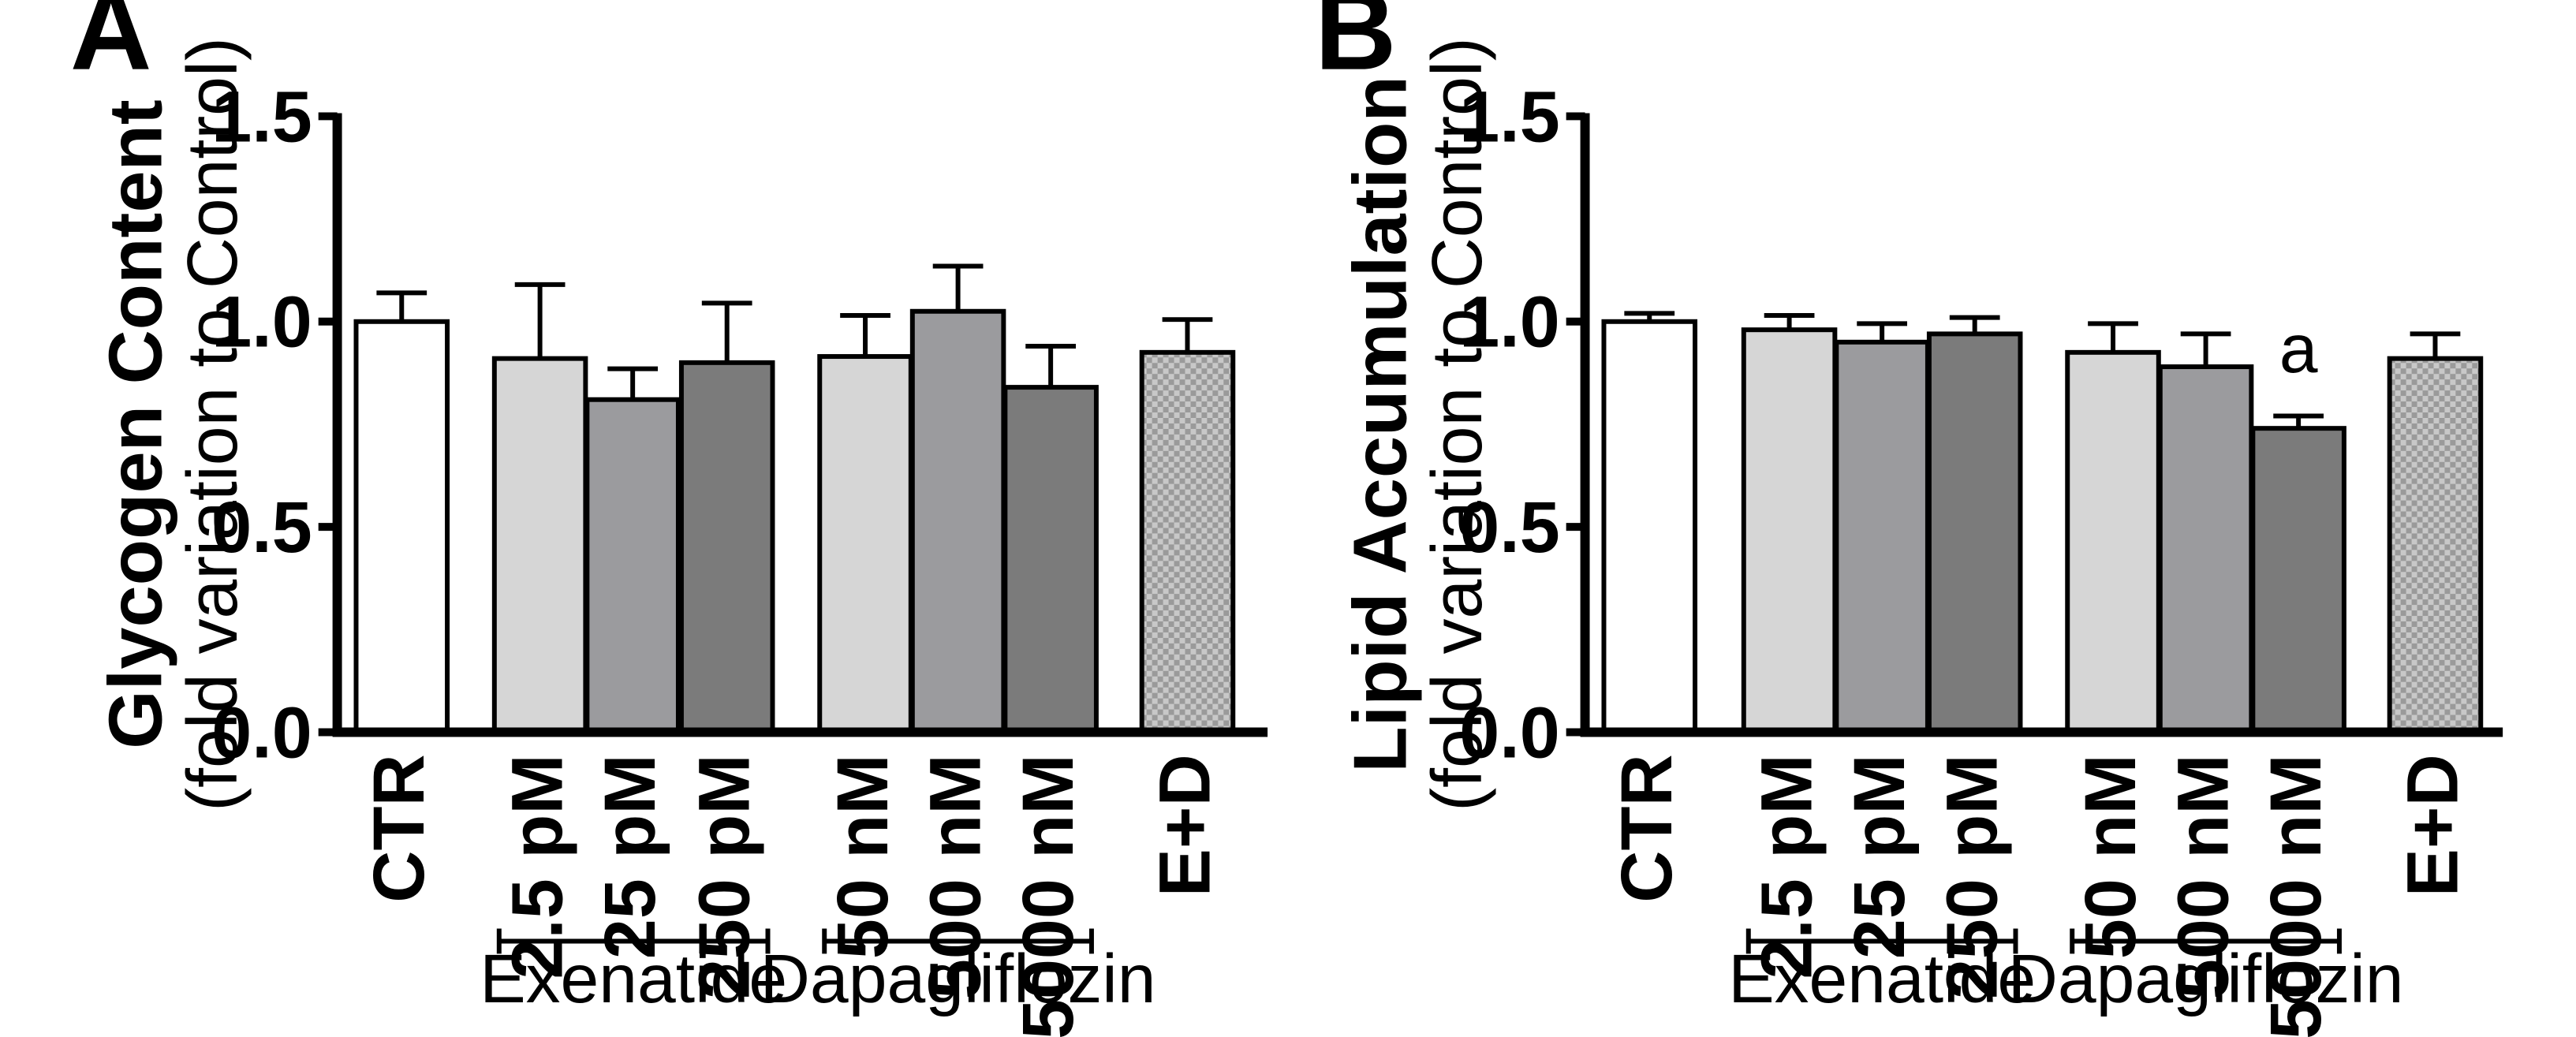 The height and width of the screenshot is (1037, 2576). Describe the element at coordinates (111, 47) in the screenshot. I see `panel-letter: A` at that location.